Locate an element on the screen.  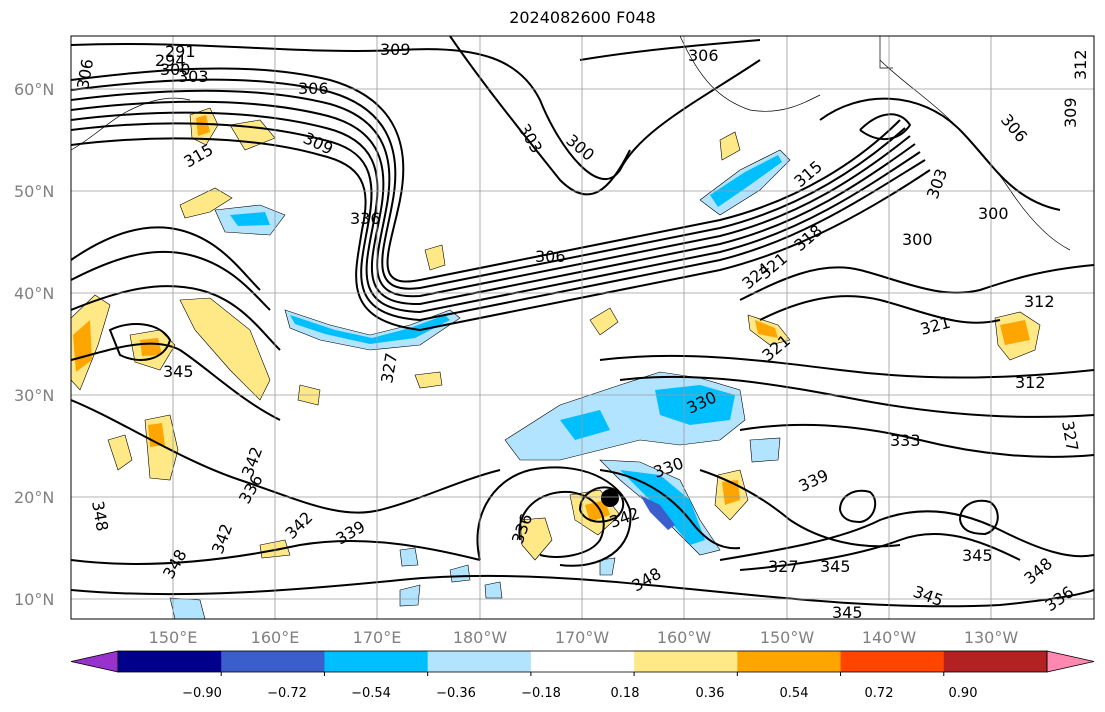
colorbar is located at coordinates (582, 663).